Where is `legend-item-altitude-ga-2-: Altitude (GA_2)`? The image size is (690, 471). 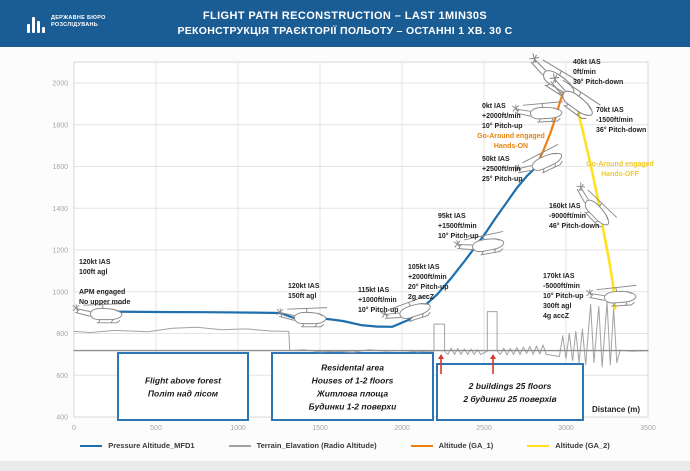
legend-item-altitude-ga-2-: Altitude (GA_2) is located at coordinates (568, 445).